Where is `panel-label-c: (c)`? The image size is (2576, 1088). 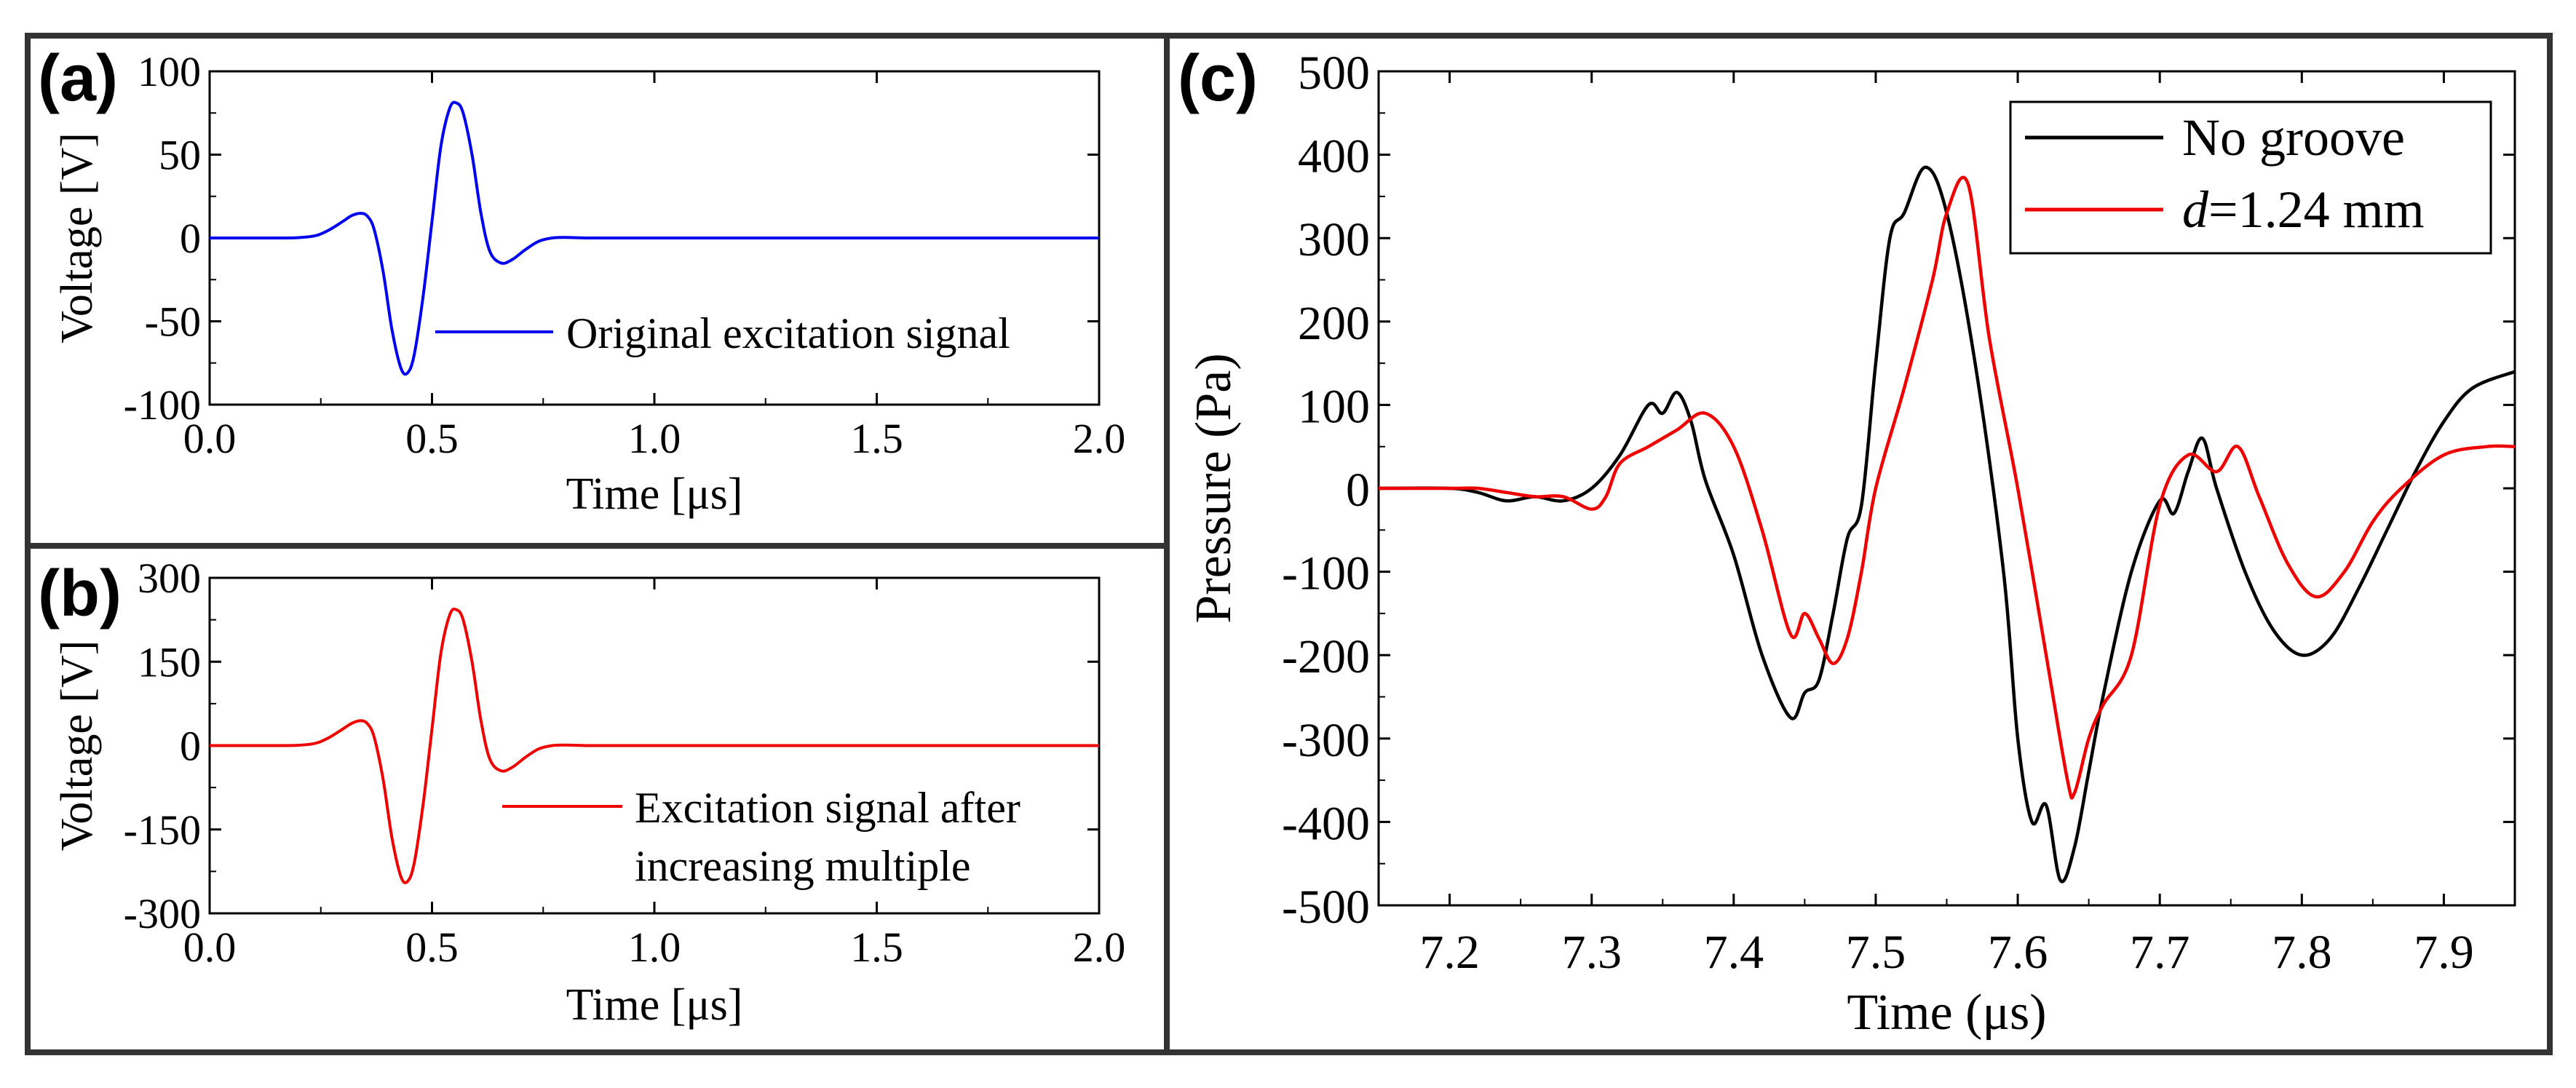 panel-label-c: (c) is located at coordinates (1218, 78).